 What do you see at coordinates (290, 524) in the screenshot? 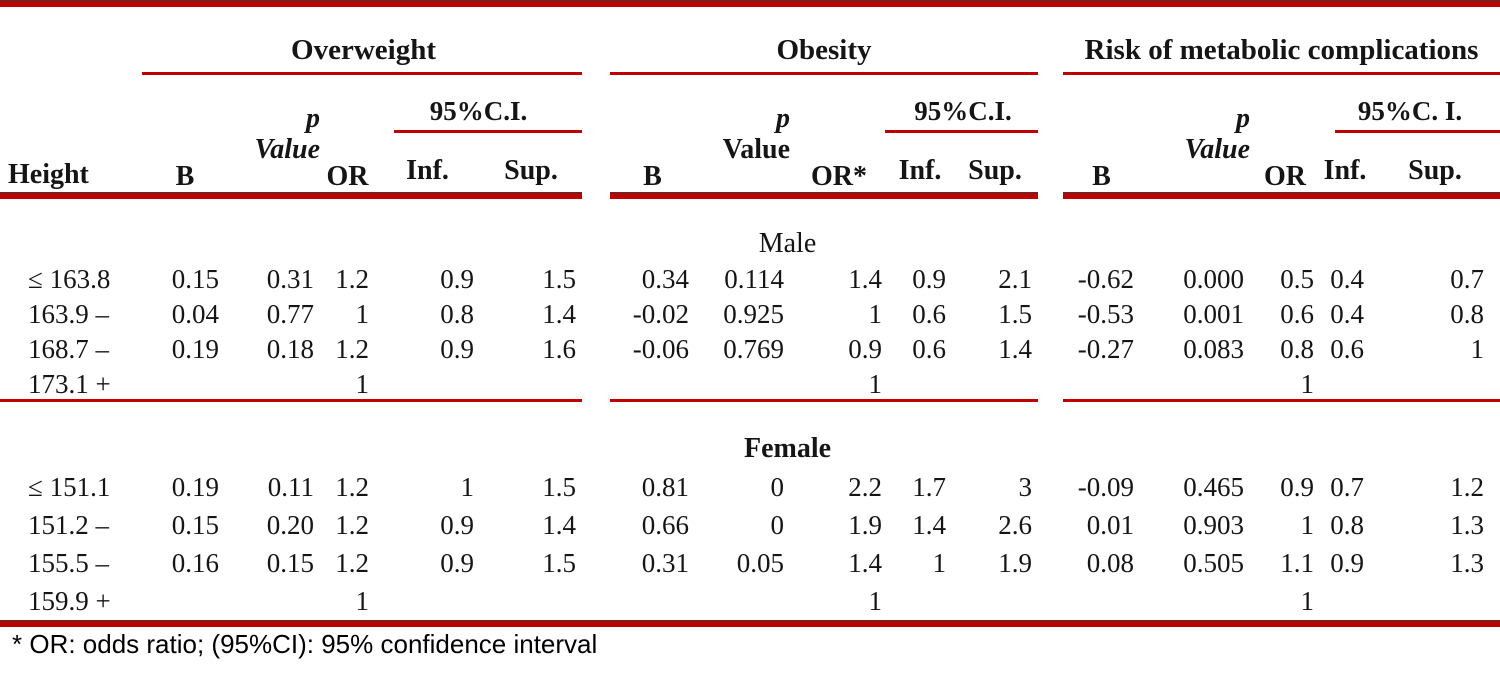
I see `table-cell: 0.20` at bounding box center [290, 524].